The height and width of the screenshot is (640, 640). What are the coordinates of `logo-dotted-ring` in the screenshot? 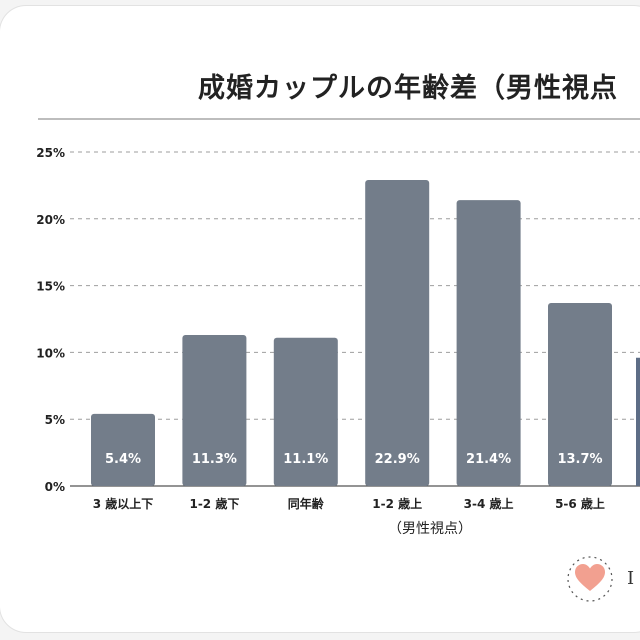 It's located at (590, 579).